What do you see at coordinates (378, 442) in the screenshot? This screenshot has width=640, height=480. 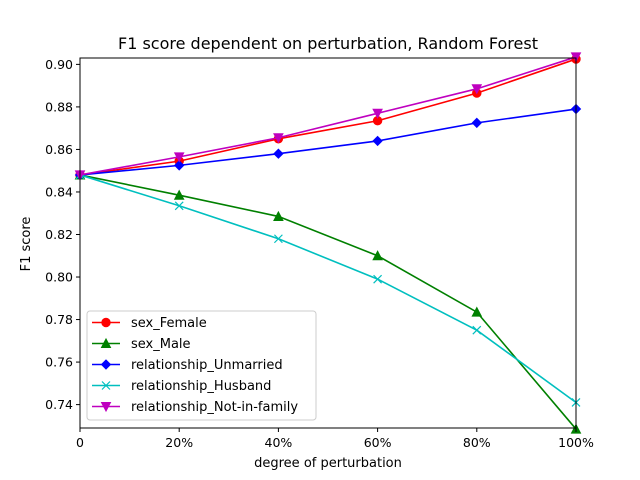 I see `x-tick-label: 60%` at bounding box center [378, 442].